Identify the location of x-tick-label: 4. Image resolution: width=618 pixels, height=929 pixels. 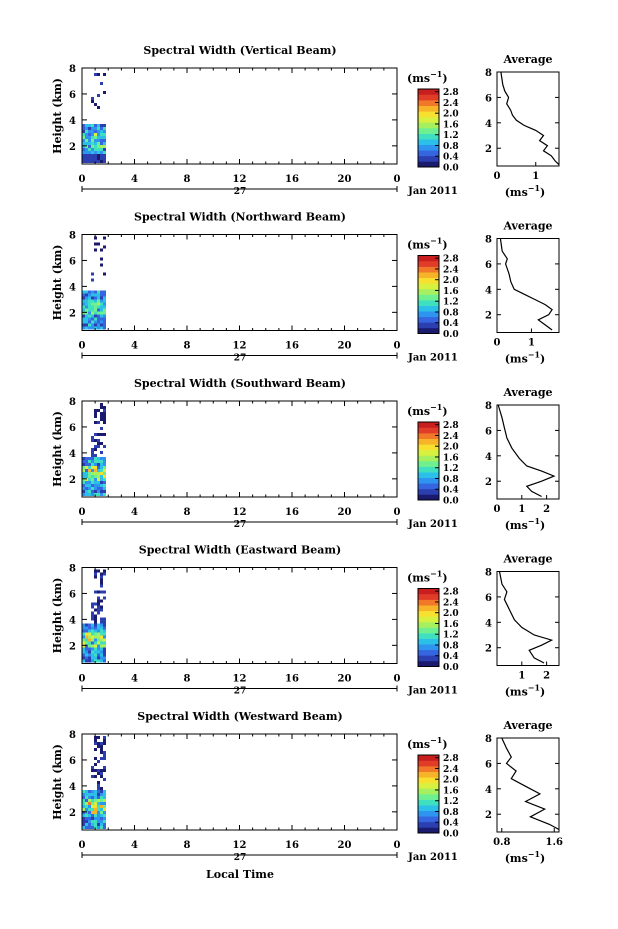
(134, 845).